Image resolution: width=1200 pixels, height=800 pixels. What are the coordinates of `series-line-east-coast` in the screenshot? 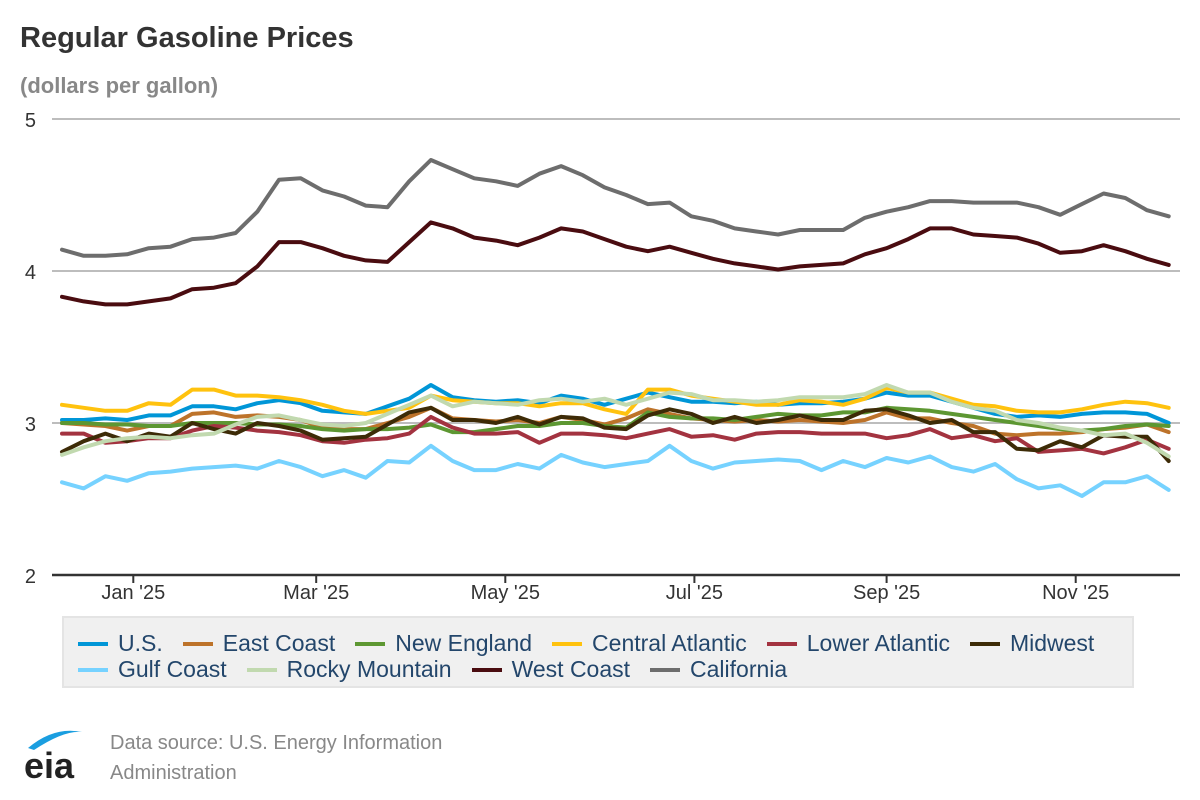 It's located at (615, 421).